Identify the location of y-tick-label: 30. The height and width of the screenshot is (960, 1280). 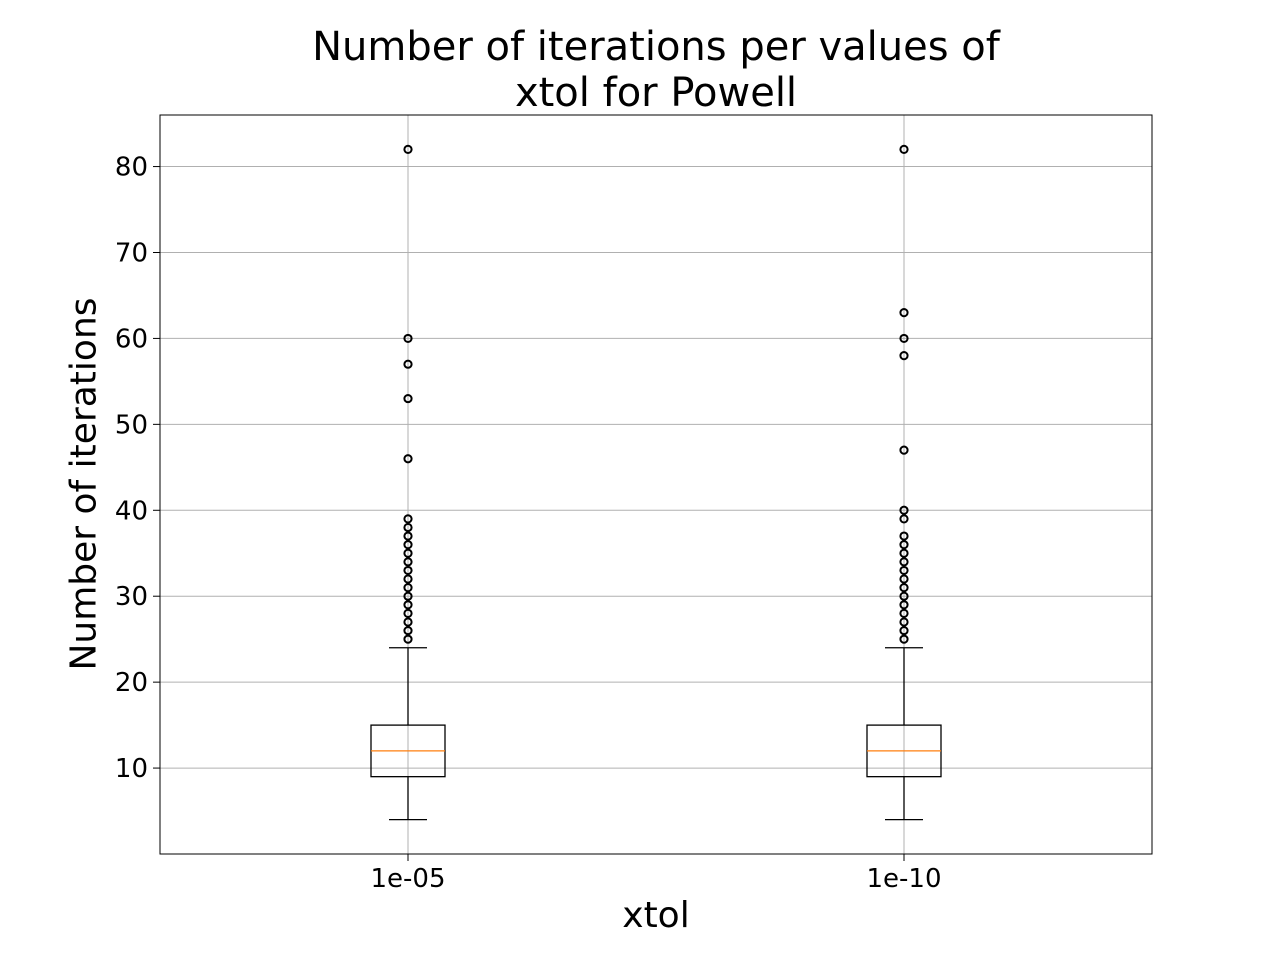
(131, 597).